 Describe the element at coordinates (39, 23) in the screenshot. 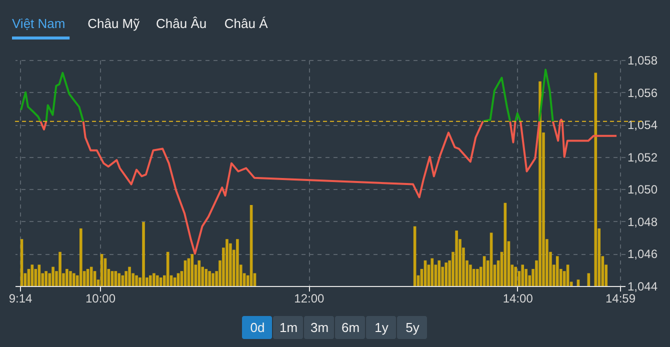

I see `text: Việt Nam` at that location.